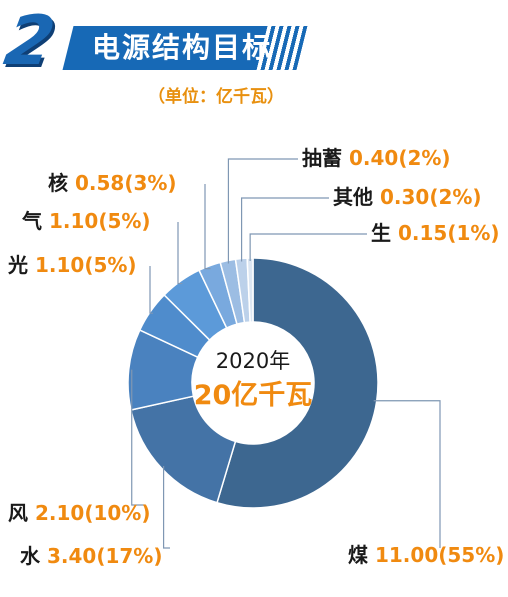 Image resolution: width=508 pixels, height=597 pixels. I want to click on center-year-label: 2020年, so click(253, 361).